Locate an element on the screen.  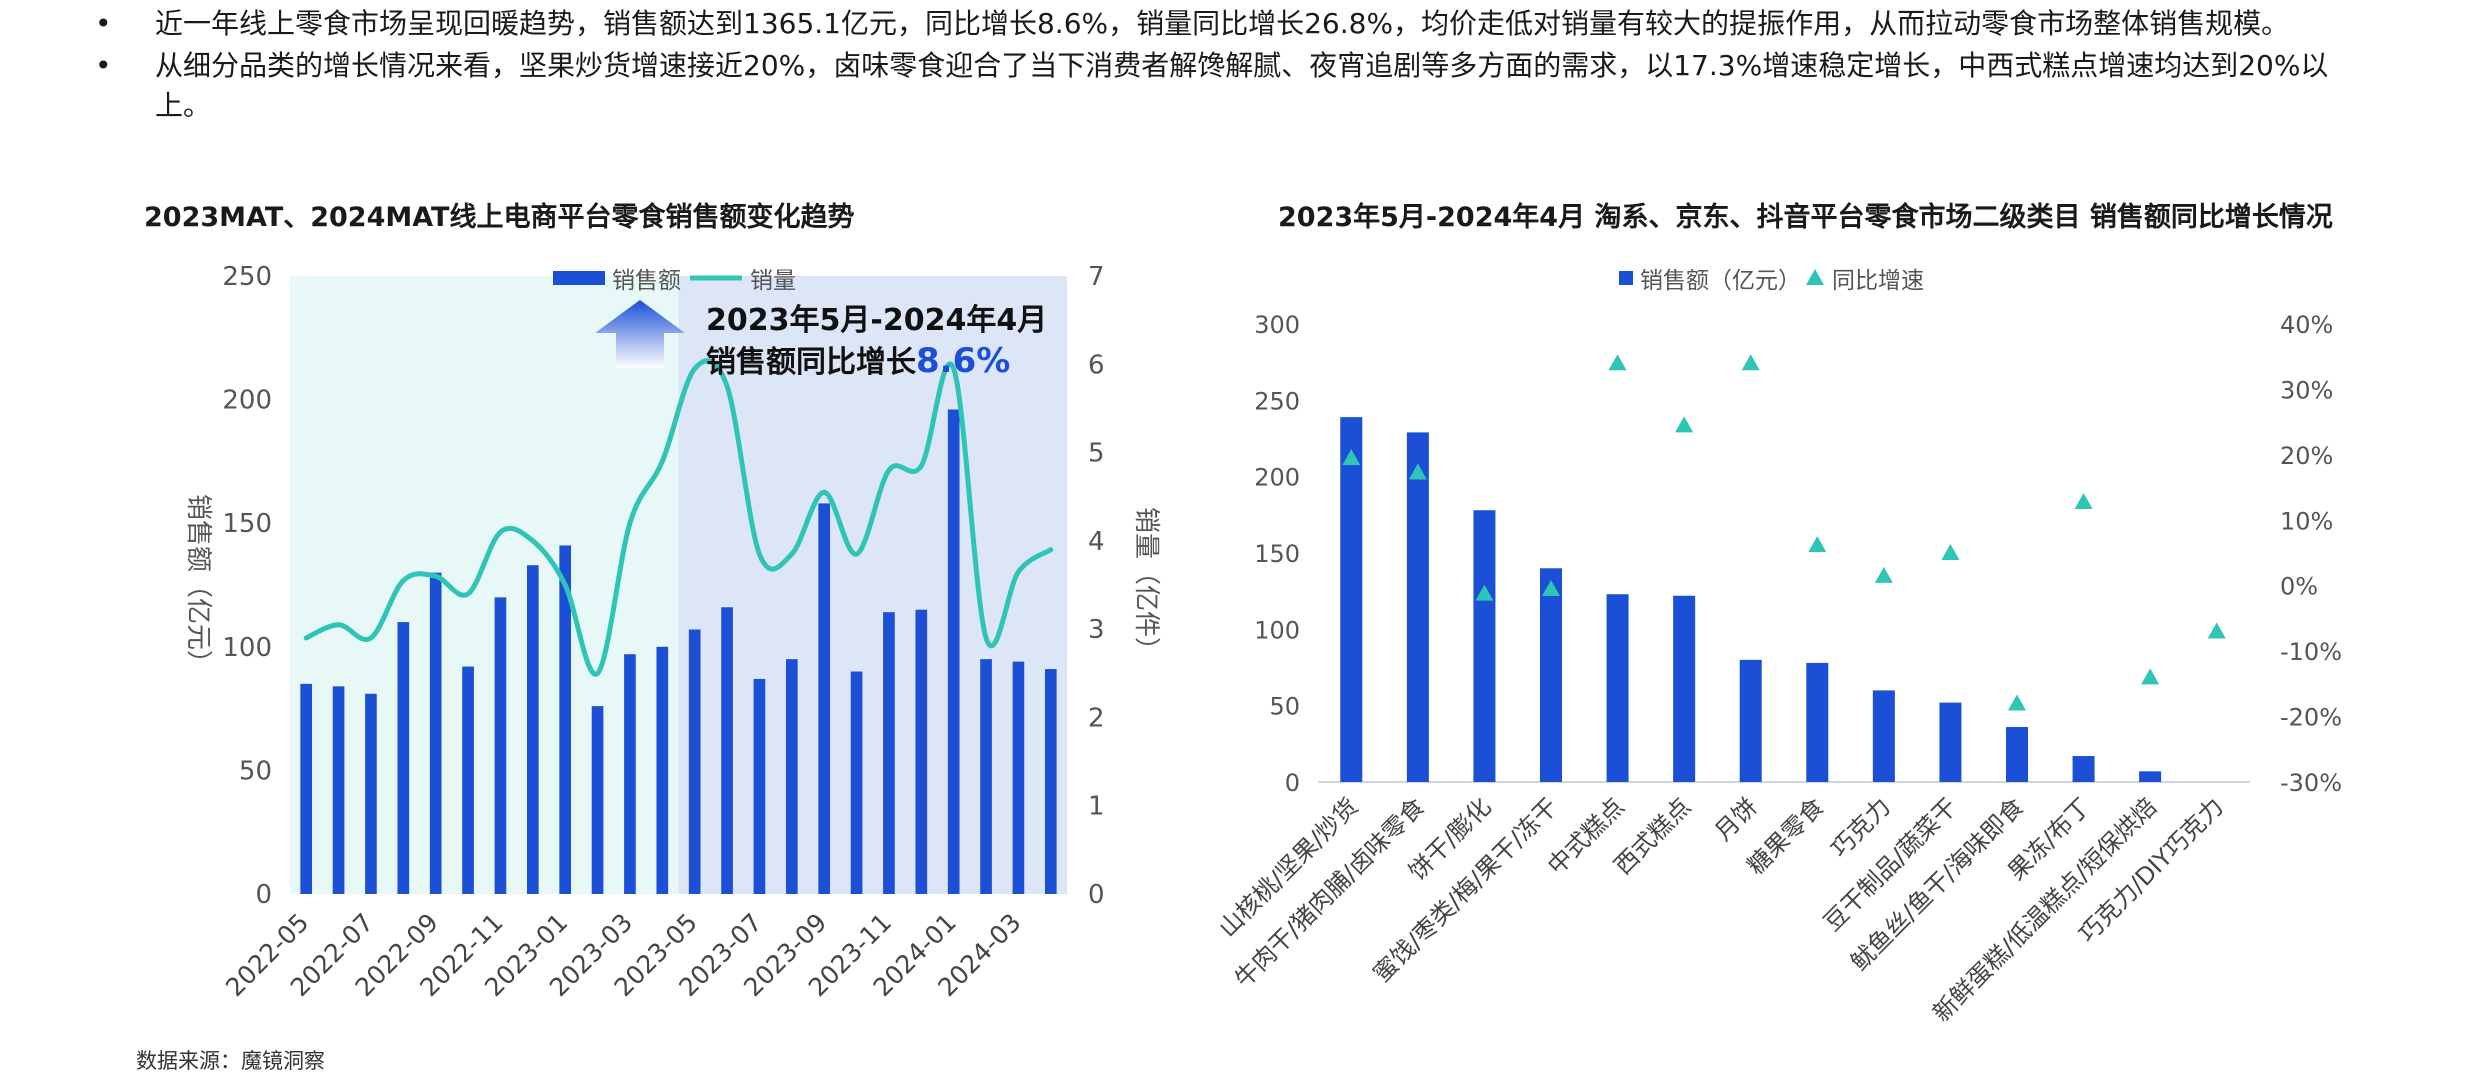
y2-tick-label: 0% is located at coordinates (2299, 587).